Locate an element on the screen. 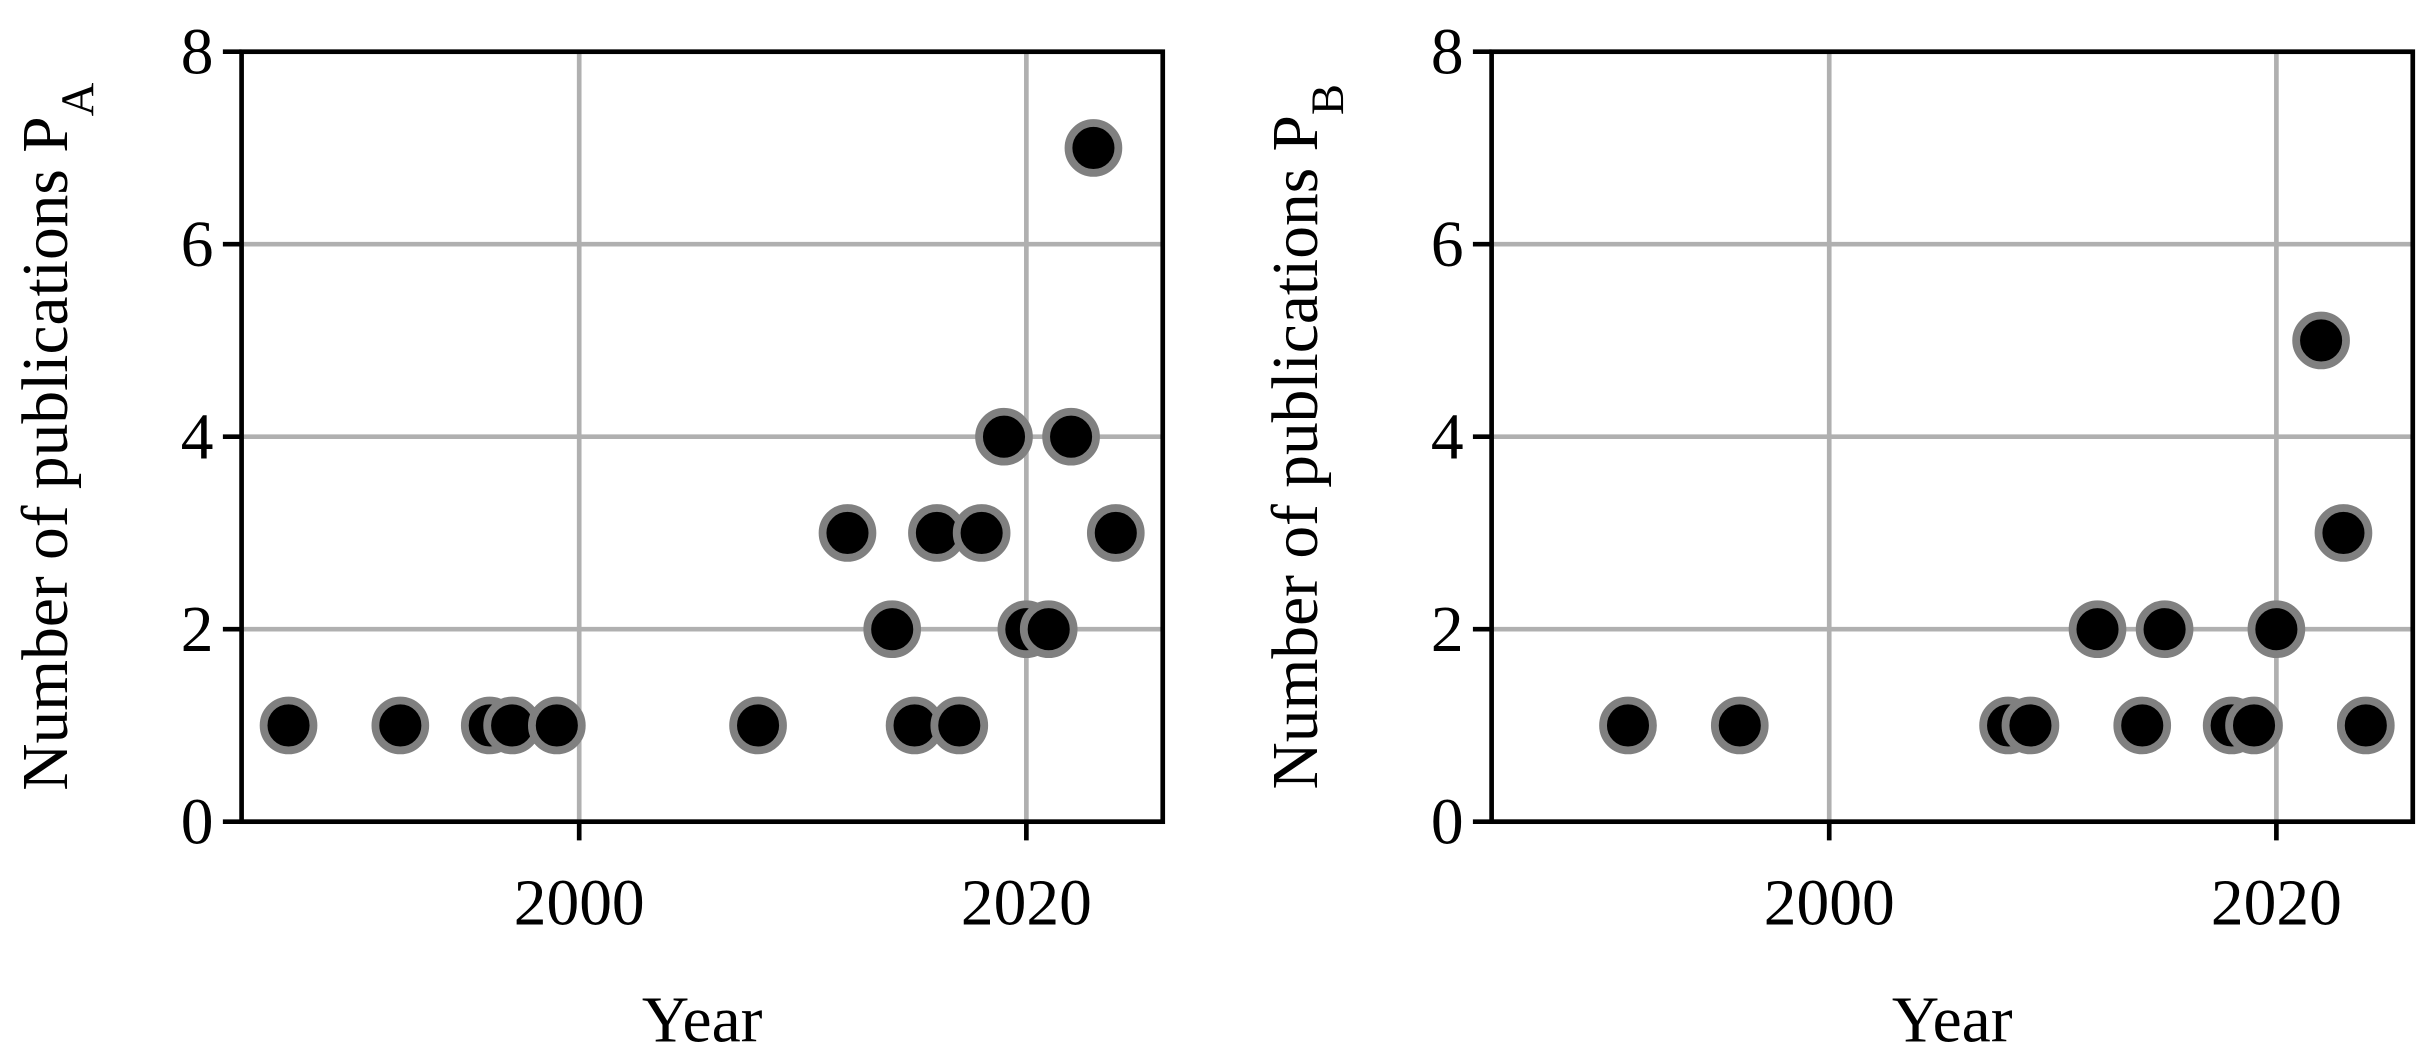  y-axis-label: Number of publications PA is located at coordinates (57, 436).